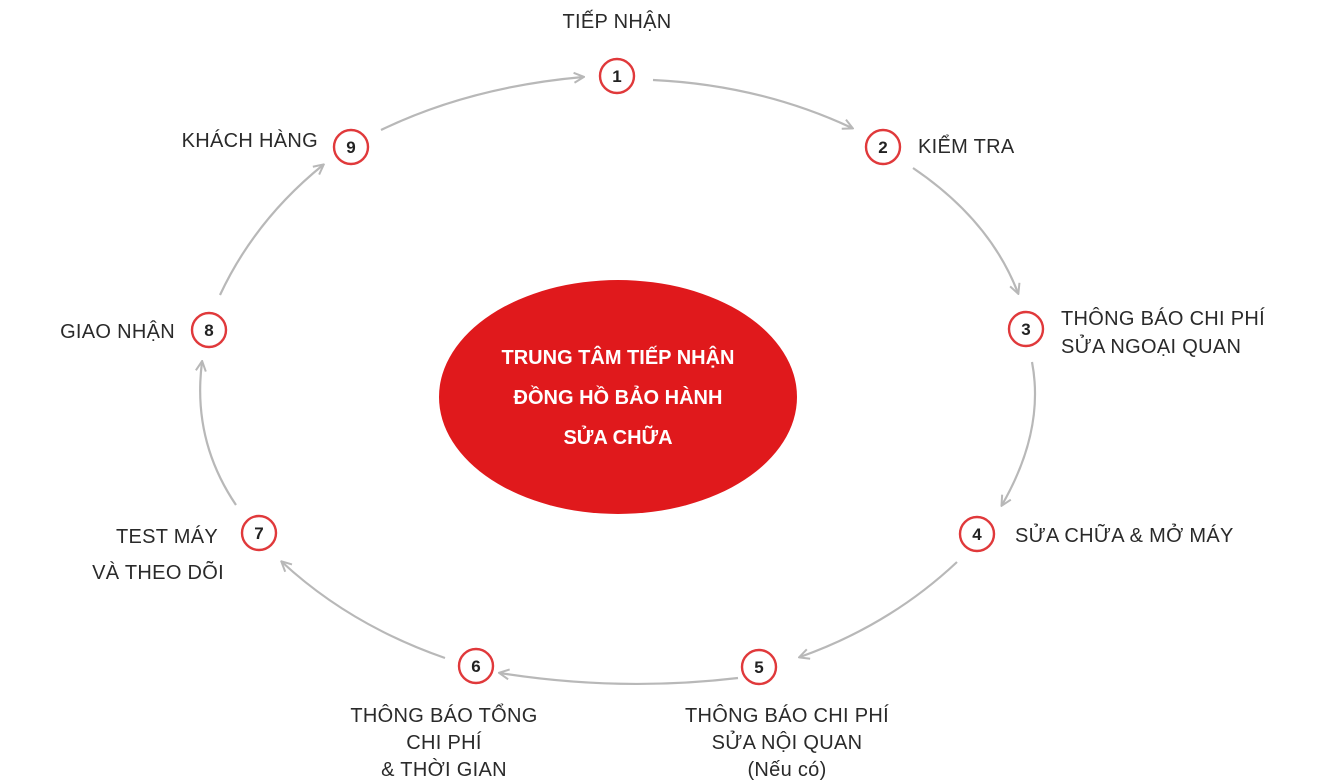  I want to click on step-9: 9 KHÁCH HÀNG, so click(276, 147).